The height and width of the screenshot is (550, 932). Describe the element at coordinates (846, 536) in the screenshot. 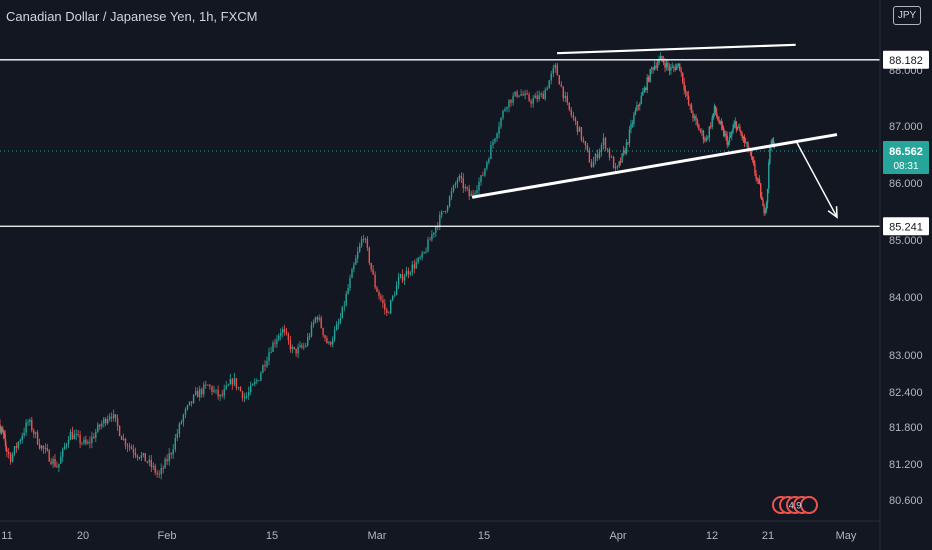

I see `x-tick-label: May` at that location.